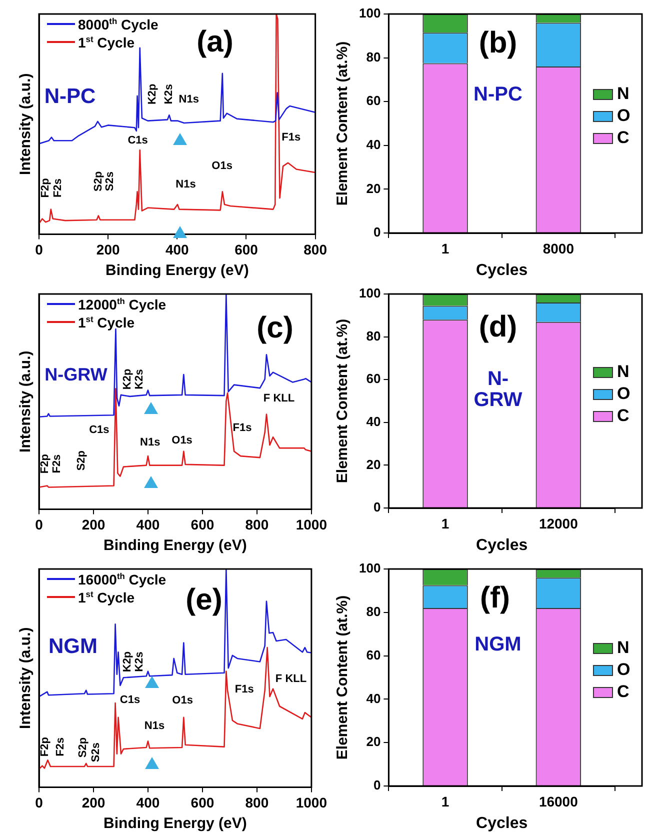 The height and width of the screenshot is (833, 645). What do you see at coordinates (275, 327) in the screenshot?
I see `annotation: (c)` at bounding box center [275, 327].